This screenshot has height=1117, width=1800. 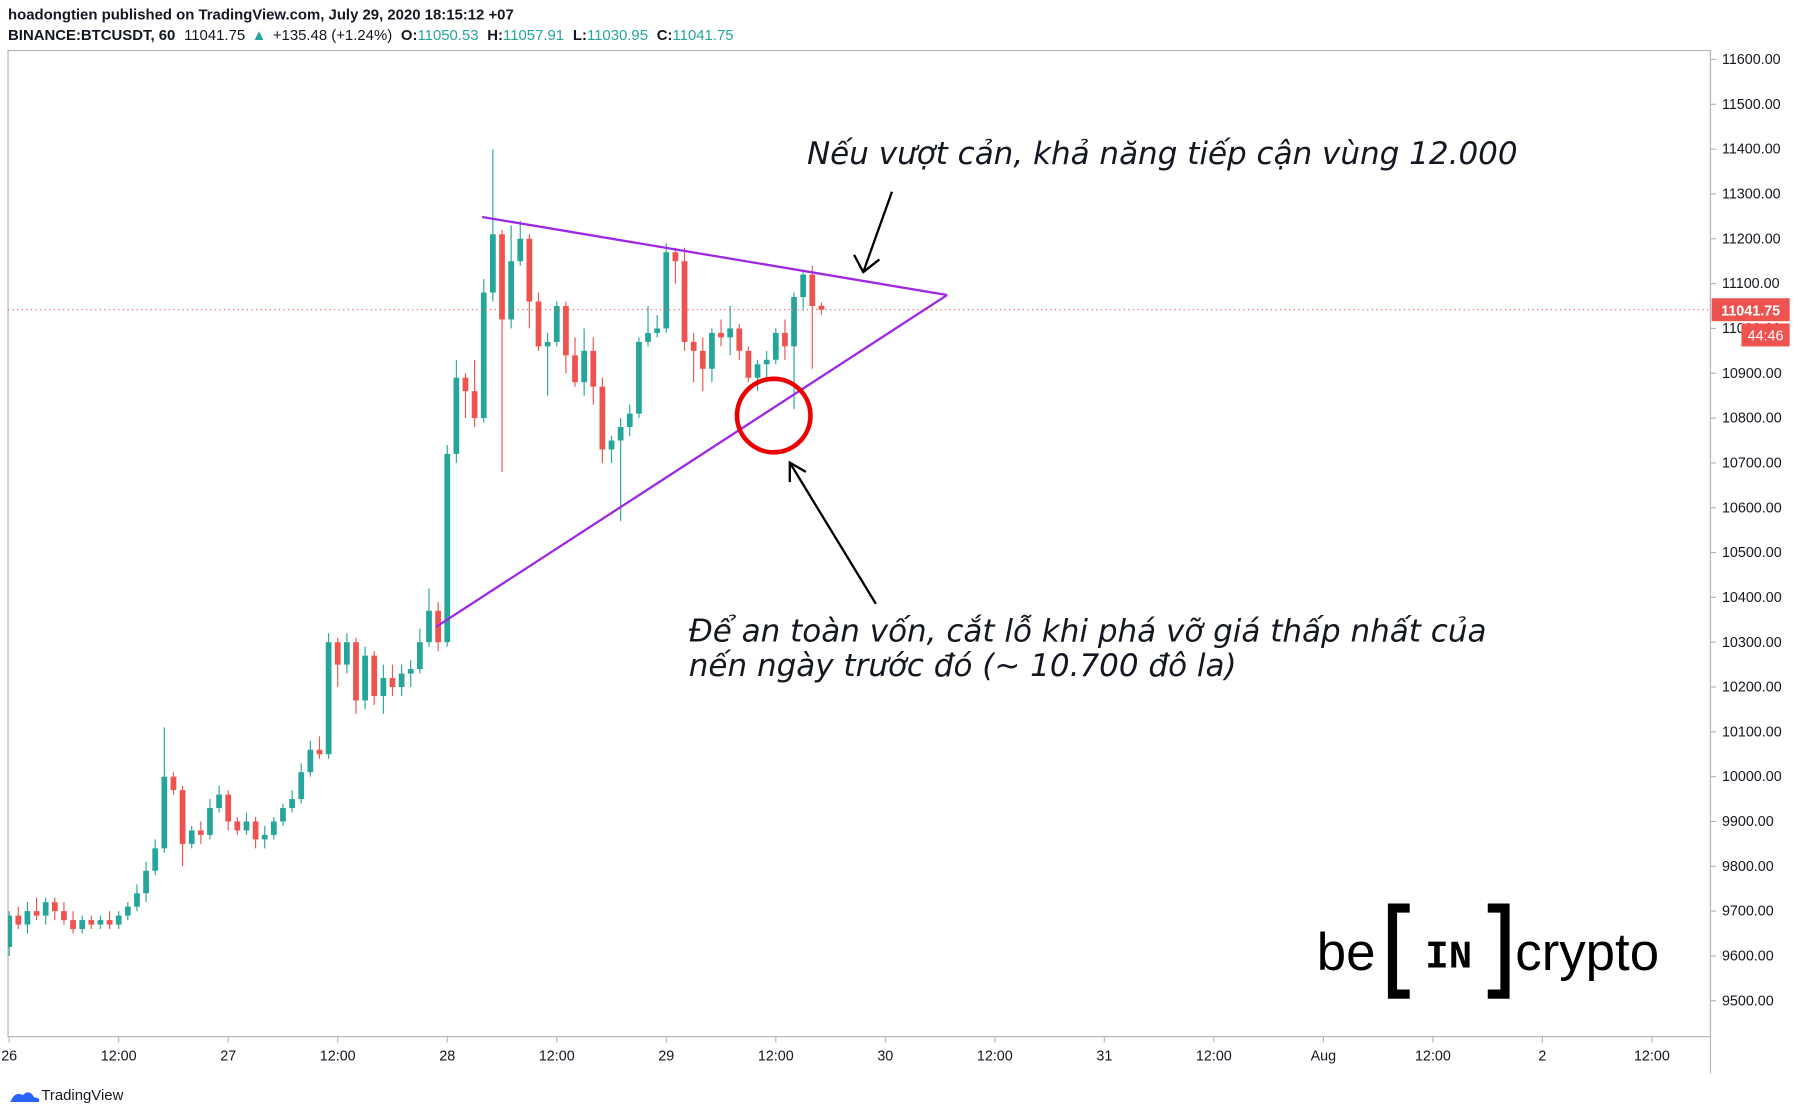 I want to click on y-tick-label: 10900.00, so click(x=1752, y=374).